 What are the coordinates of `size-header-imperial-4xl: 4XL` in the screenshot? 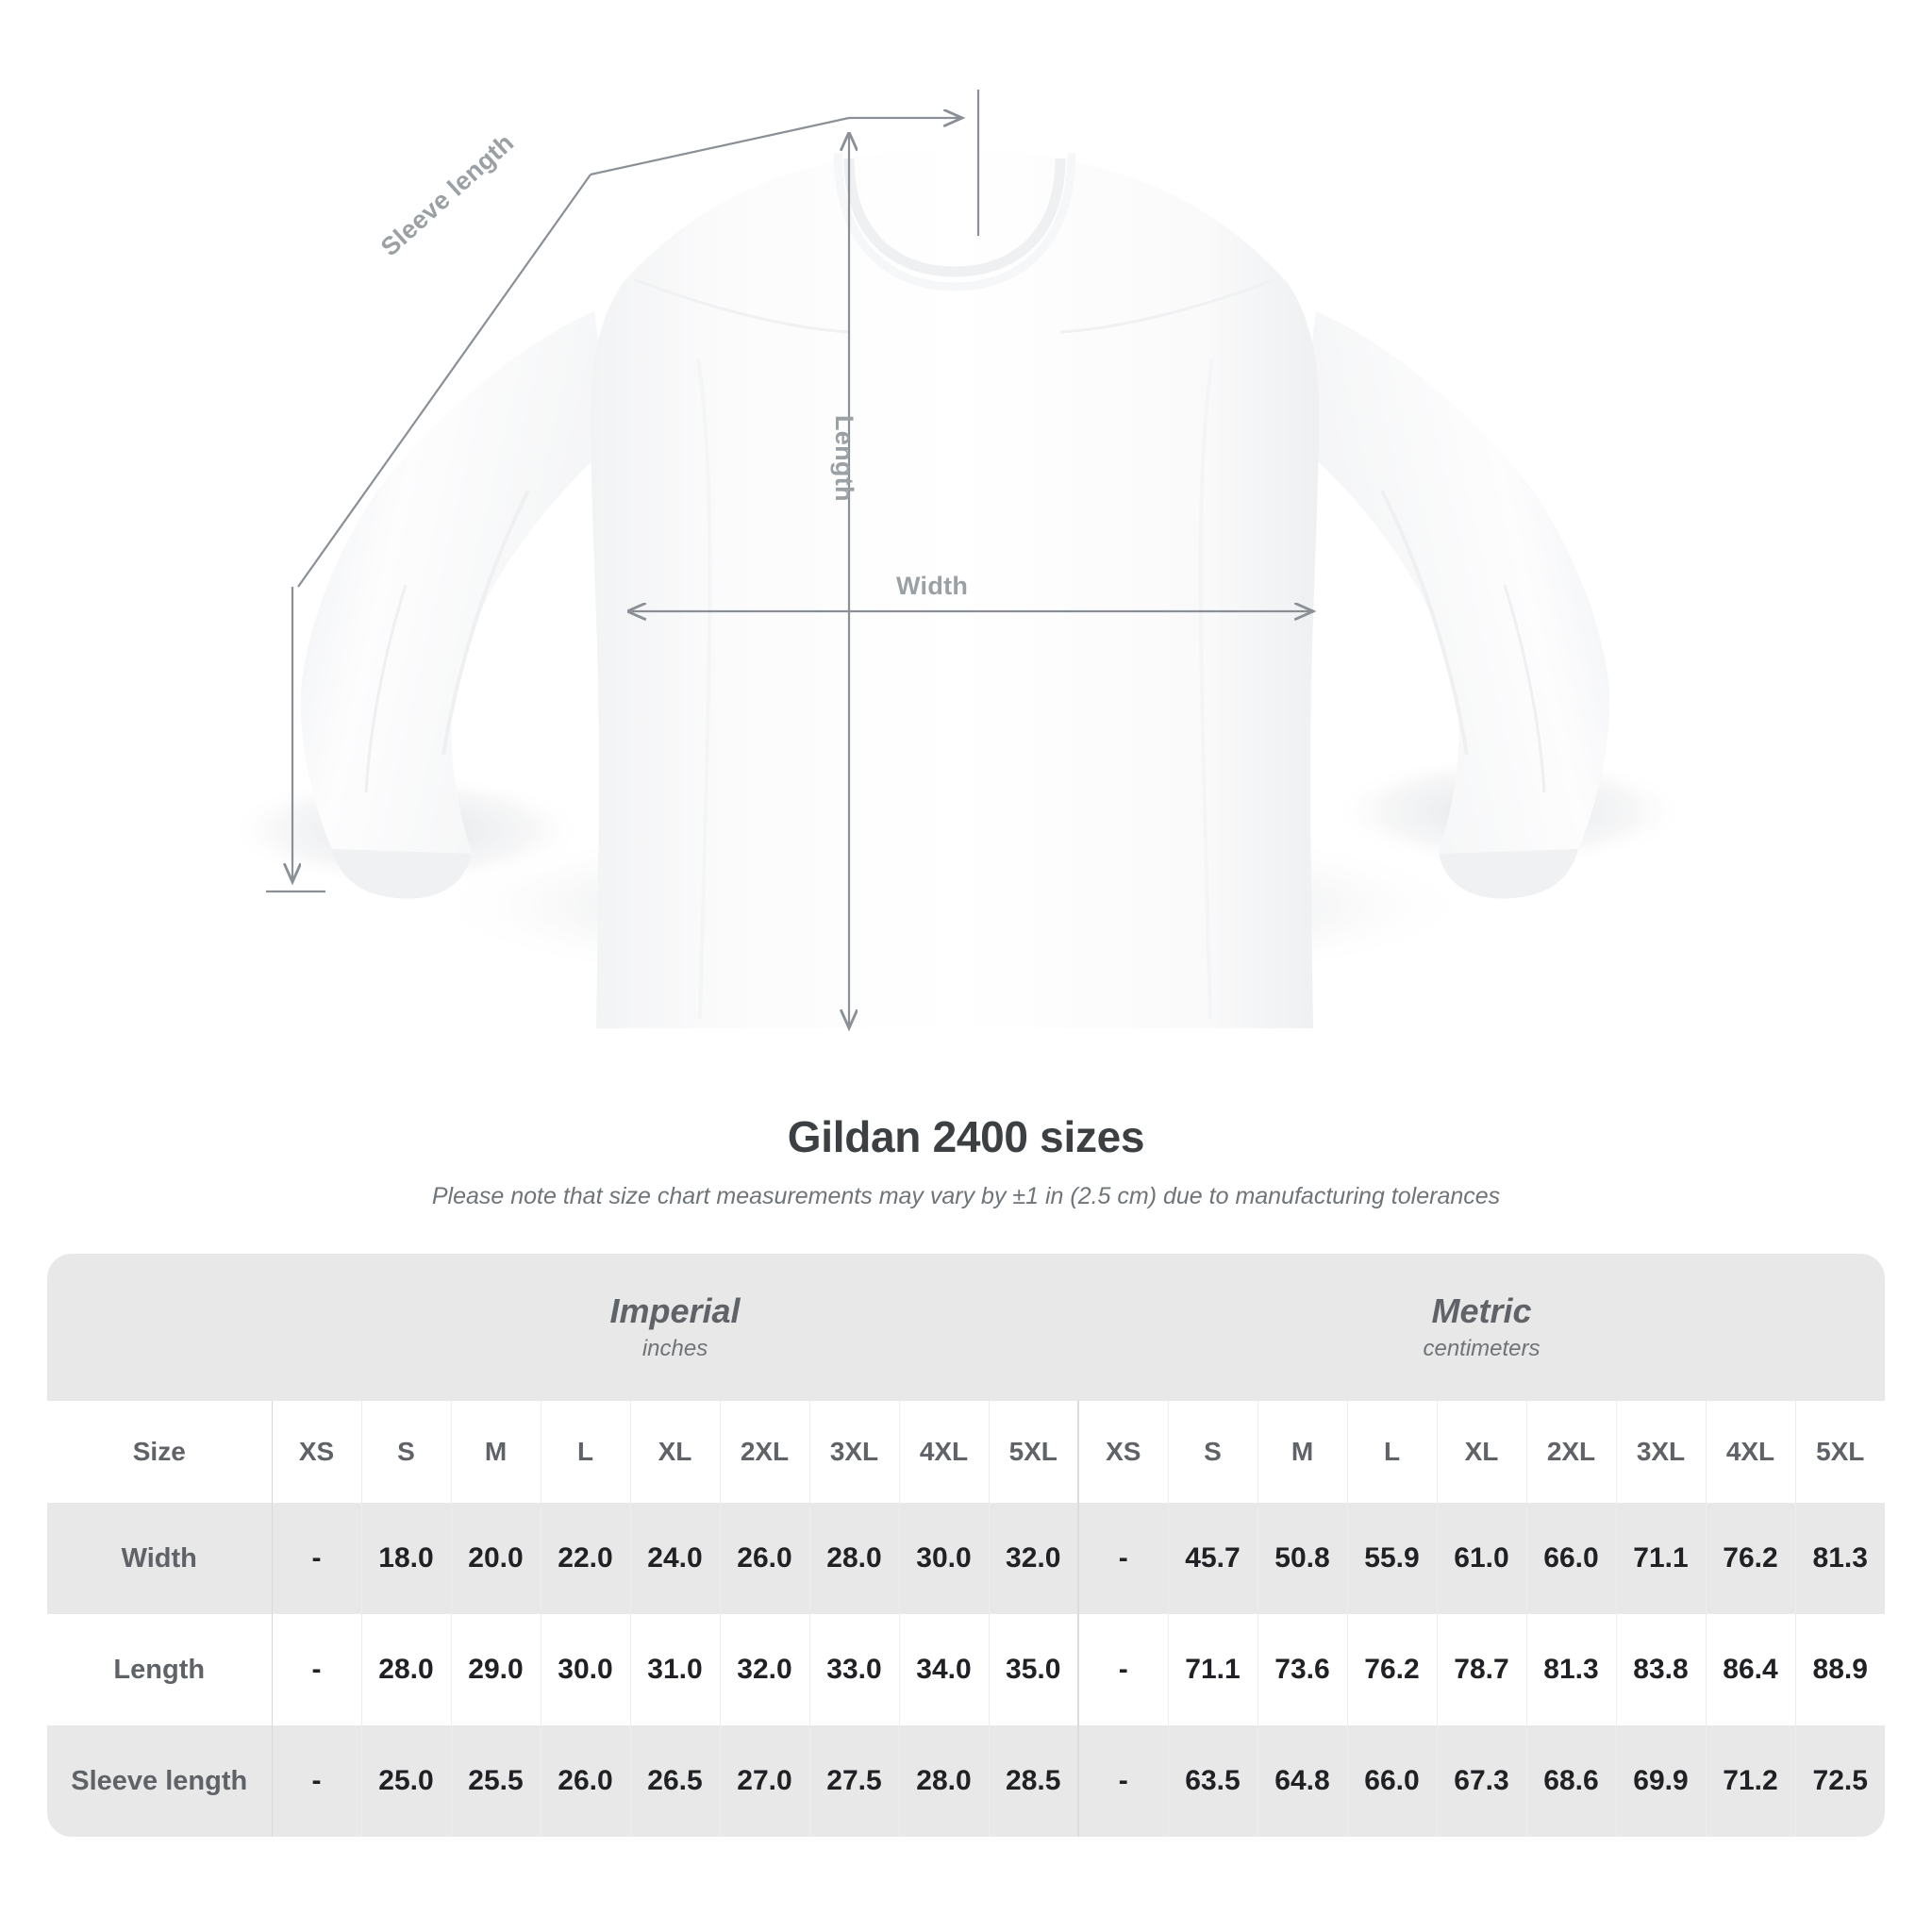 It's located at (945, 1452).